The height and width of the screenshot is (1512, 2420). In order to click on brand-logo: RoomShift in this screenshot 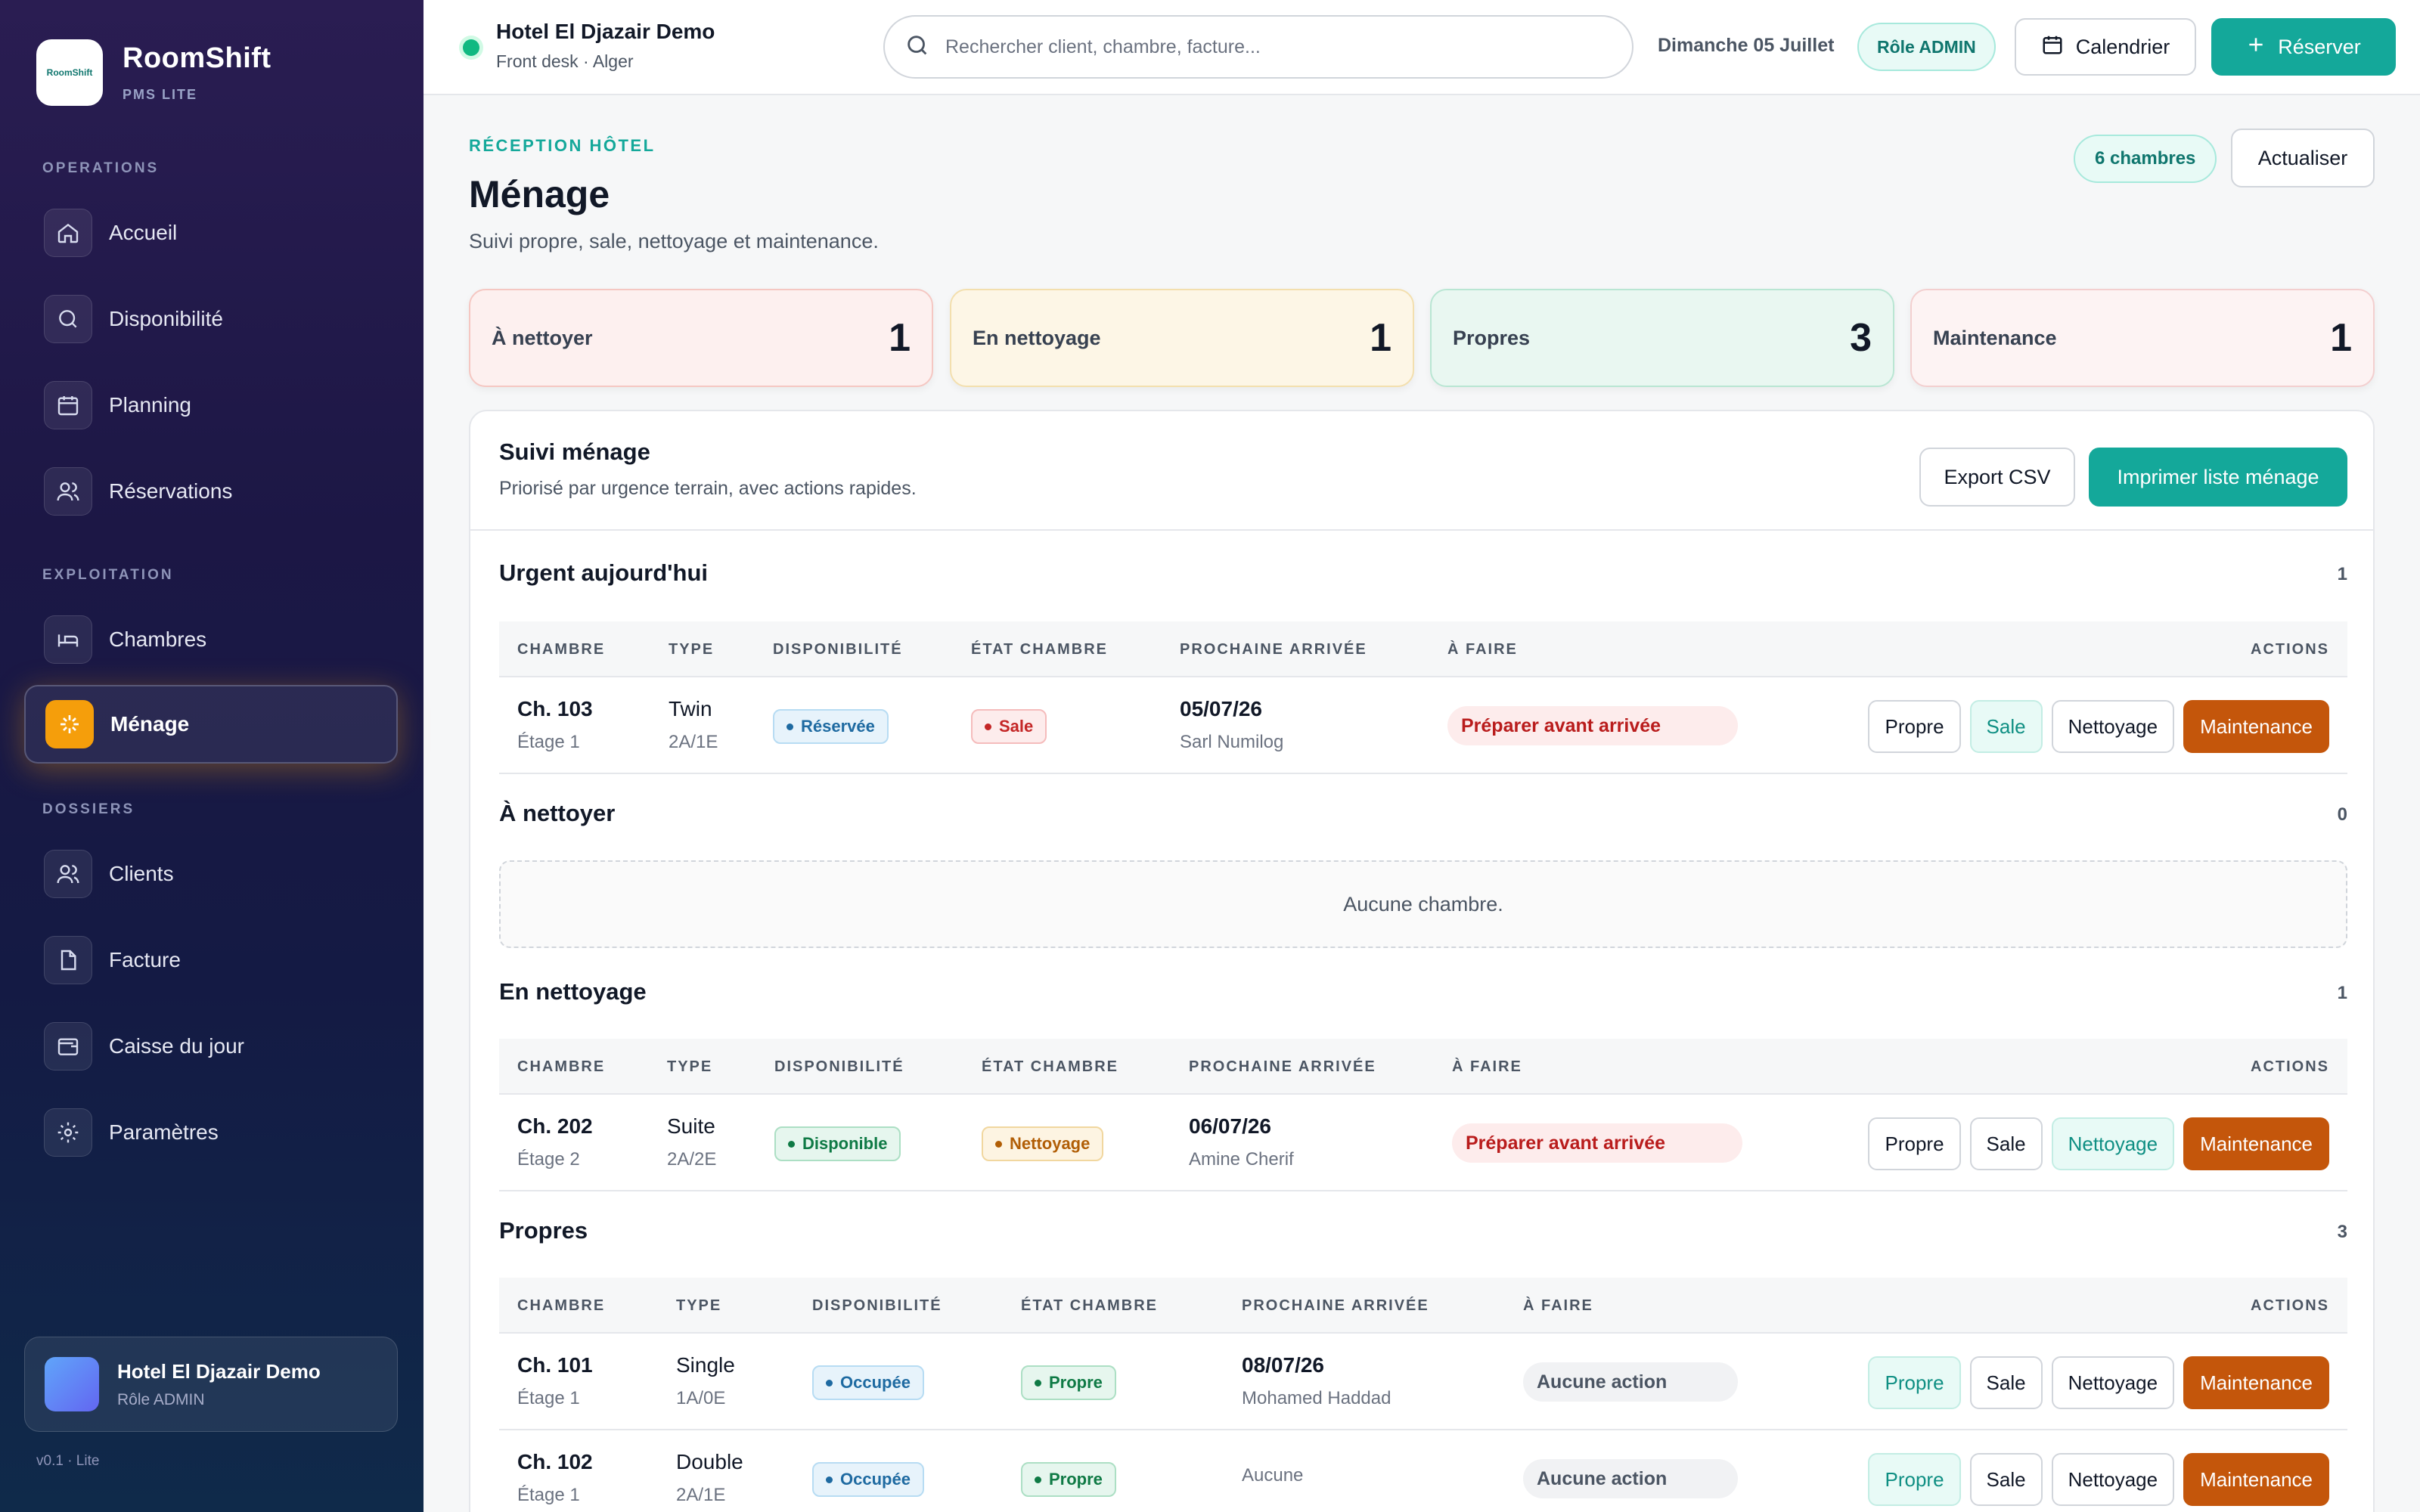, I will do `click(69, 72)`.